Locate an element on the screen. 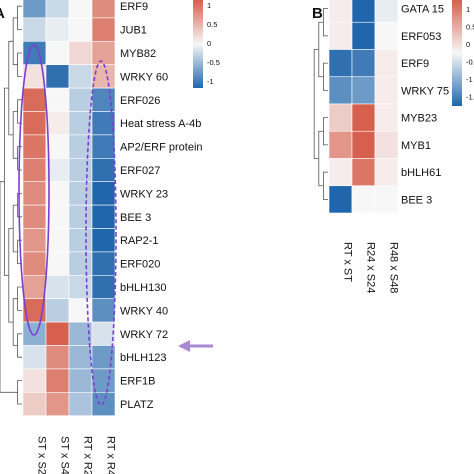 The width and height of the screenshot is (474, 474). row-label: WRKY 23 is located at coordinates (144, 194).